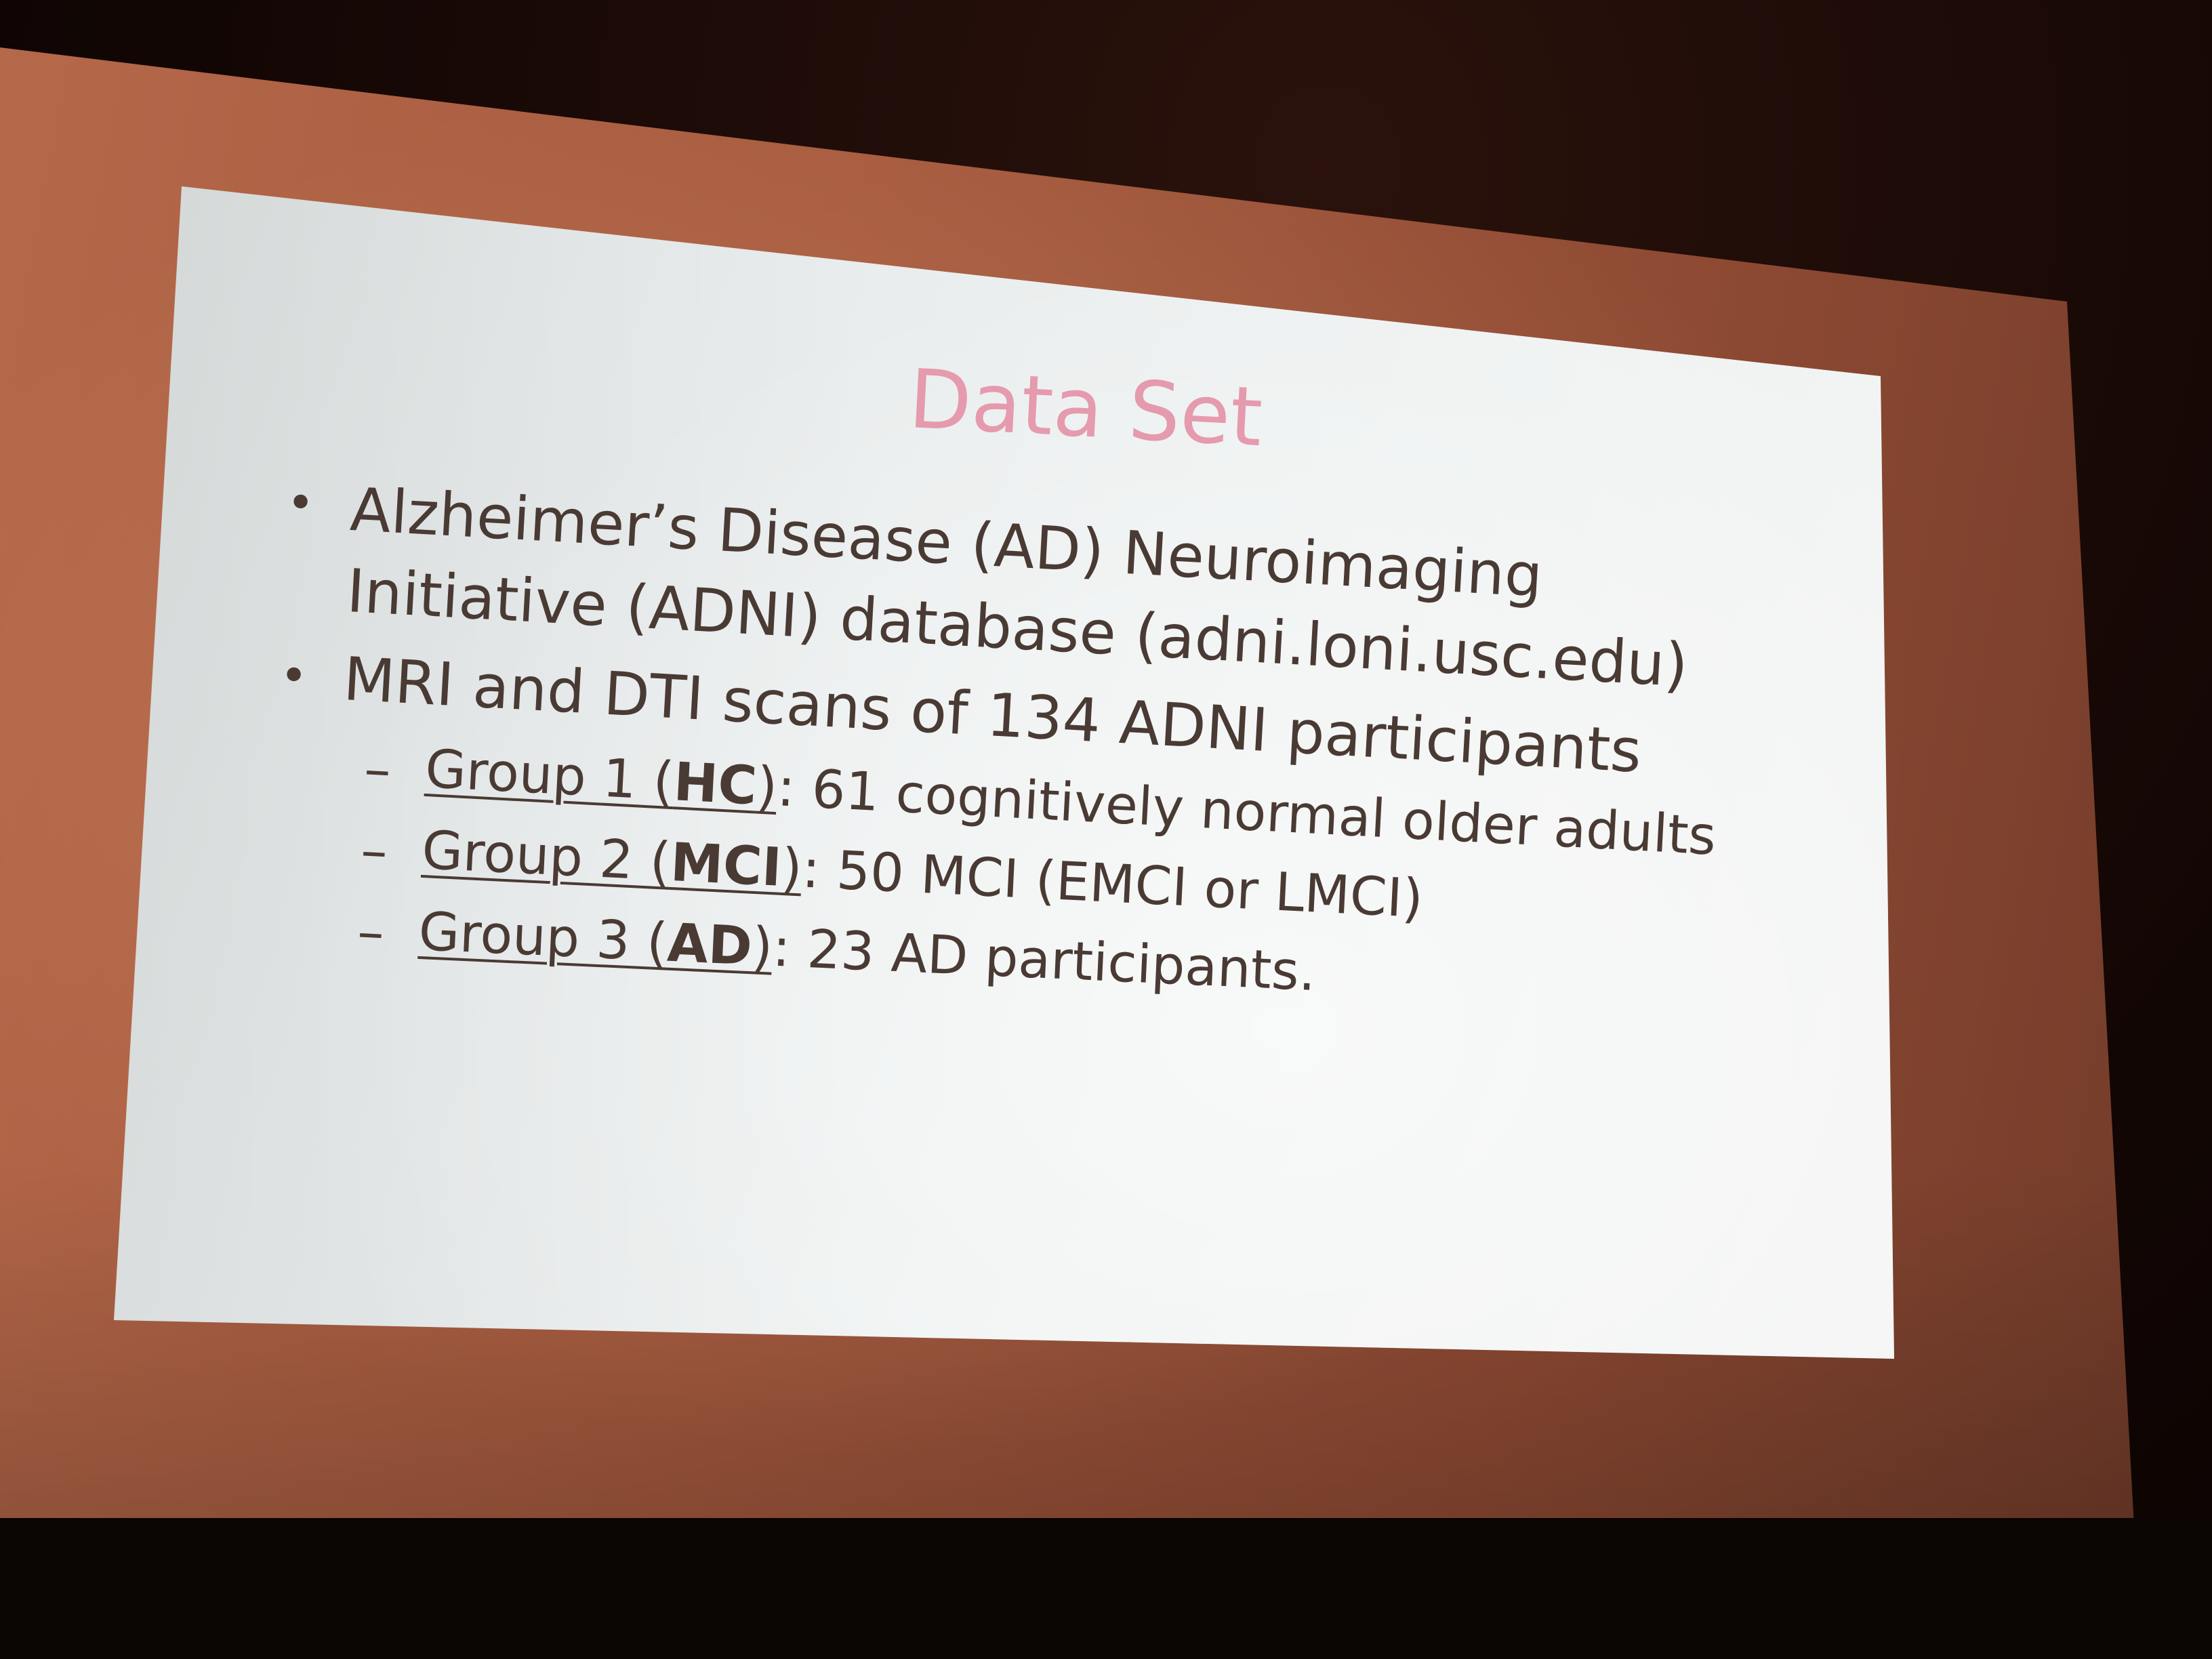 The height and width of the screenshot is (1659, 2212). I want to click on group-2-label: Group 2 (MCI), so click(612, 860).